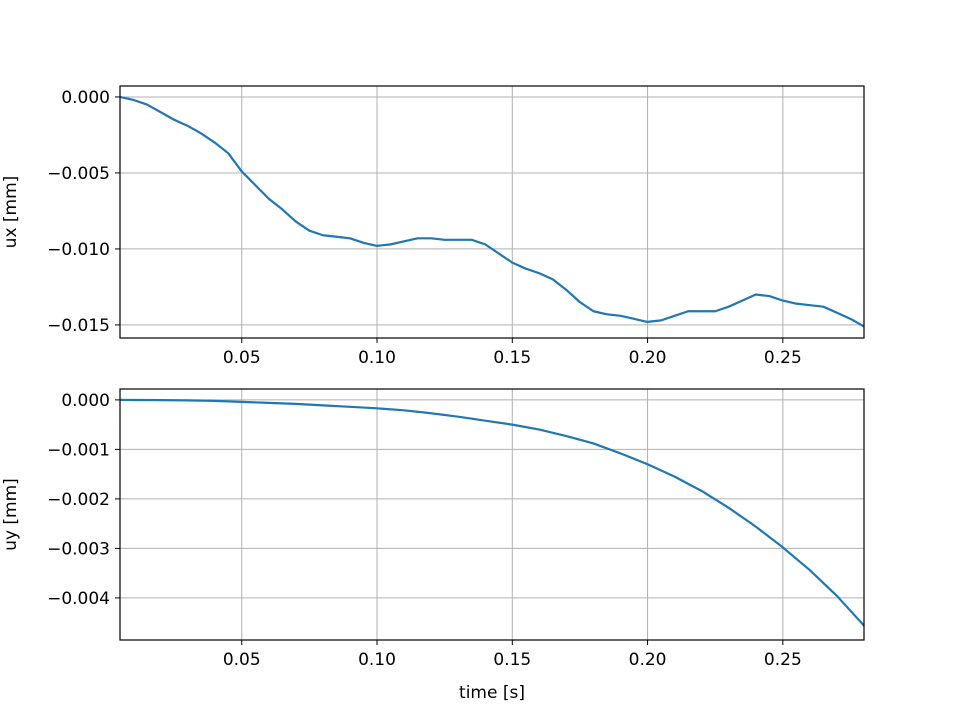 The height and width of the screenshot is (724, 960). Describe the element at coordinates (78, 250) in the screenshot. I see `y-tick-label: −0.010` at that location.